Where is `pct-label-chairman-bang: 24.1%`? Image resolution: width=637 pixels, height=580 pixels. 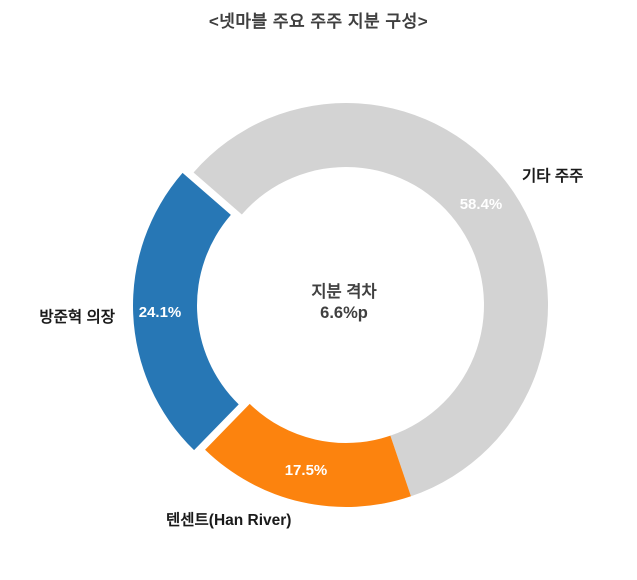
pct-label-chairman-bang: 24.1% is located at coordinates (160, 312).